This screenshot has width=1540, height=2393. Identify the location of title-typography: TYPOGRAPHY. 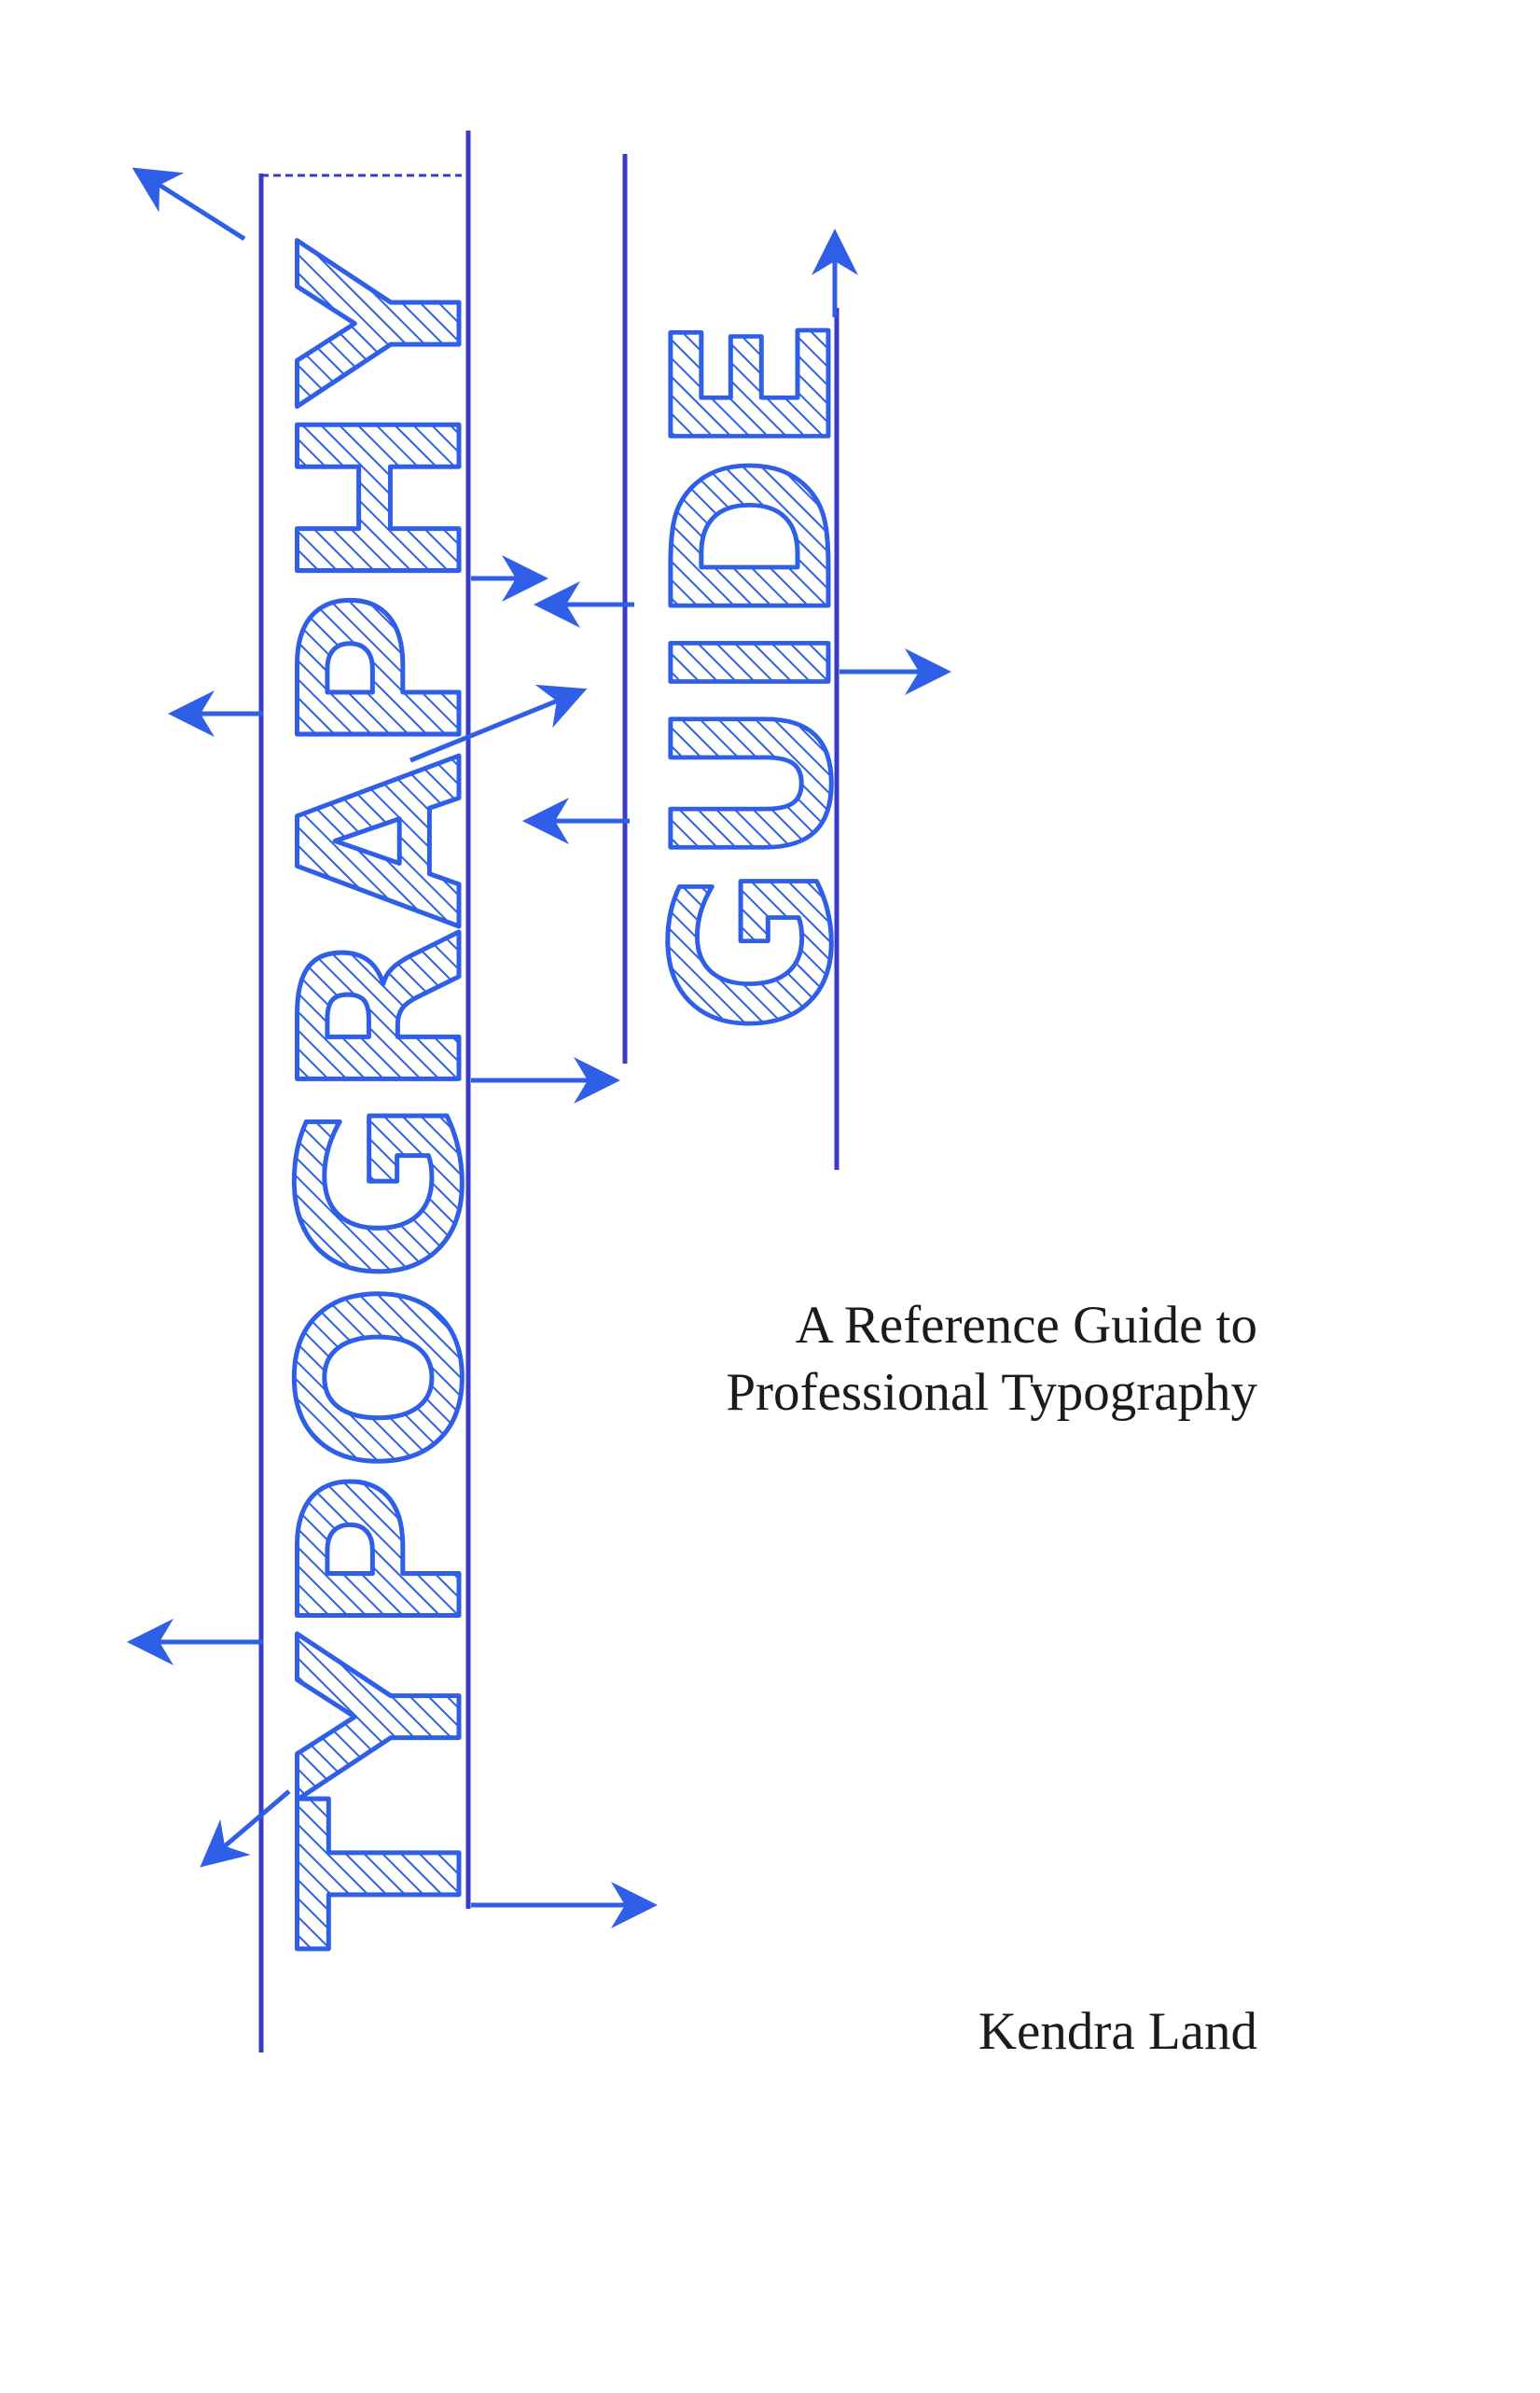
(383, 1095).